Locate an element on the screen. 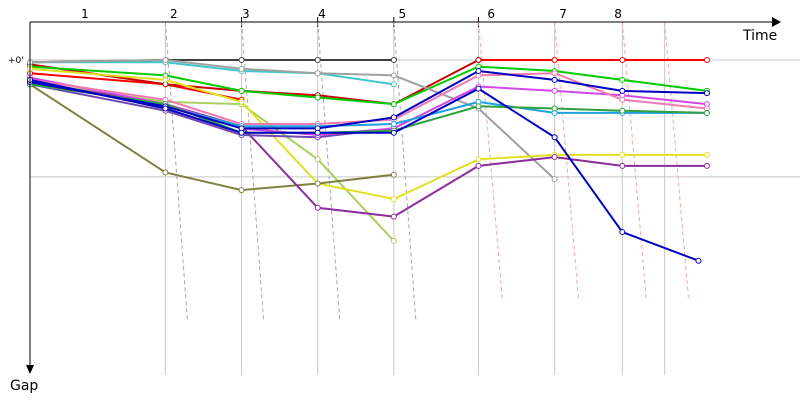 This screenshot has height=400, width=800. y-tick-labels: +0' is located at coordinates (16, 61).